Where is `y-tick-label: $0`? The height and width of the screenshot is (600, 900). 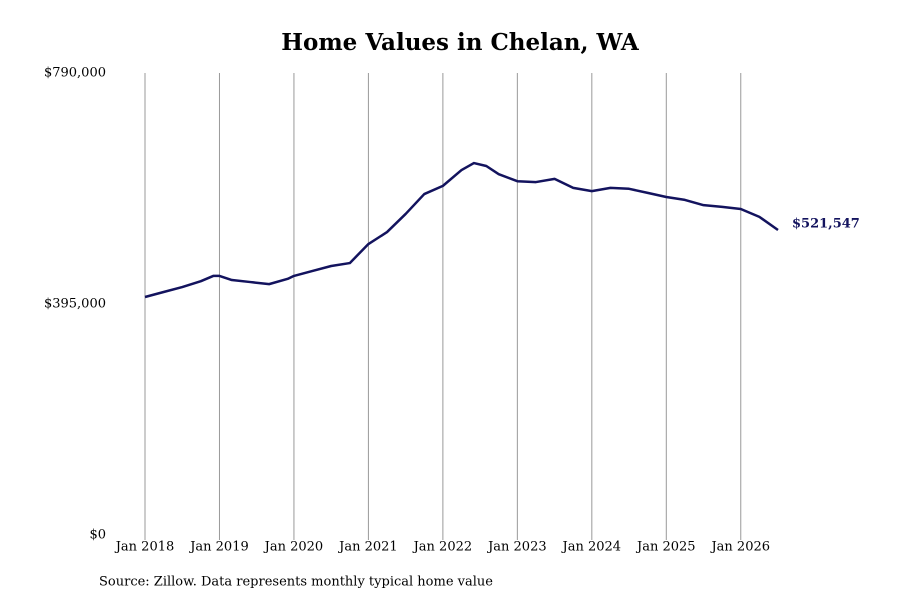
y-tick-label: $0 is located at coordinates (97, 535).